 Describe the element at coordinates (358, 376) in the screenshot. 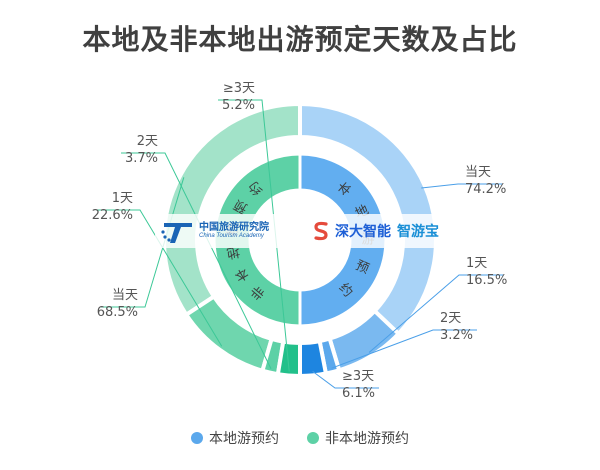

I see `label-category-local-3: ≥3天` at that location.